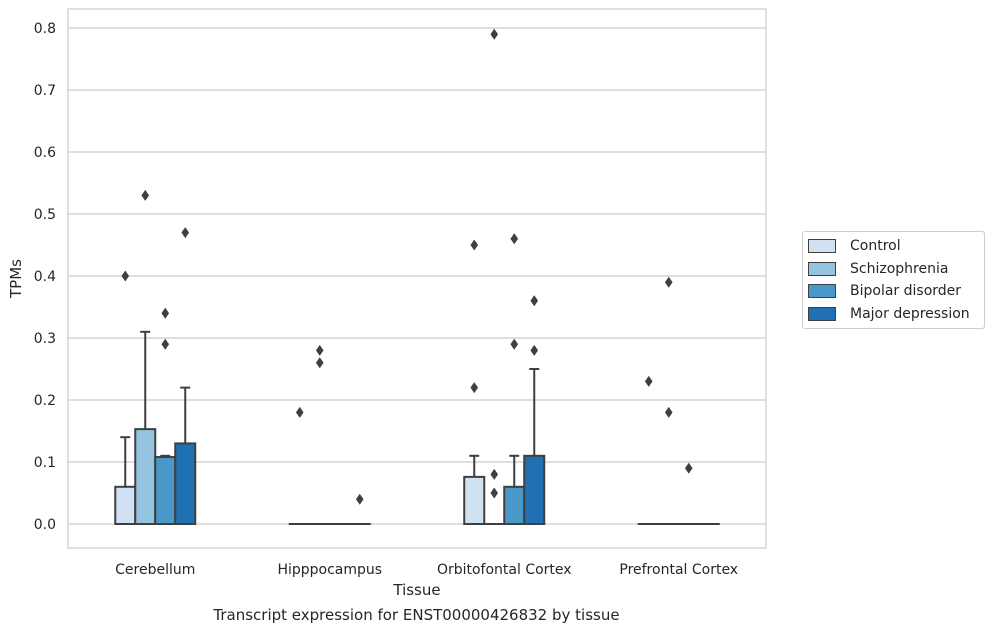  Describe the element at coordinates (875, 246) in the screenshot. I see `legend-label: Control` at that location.